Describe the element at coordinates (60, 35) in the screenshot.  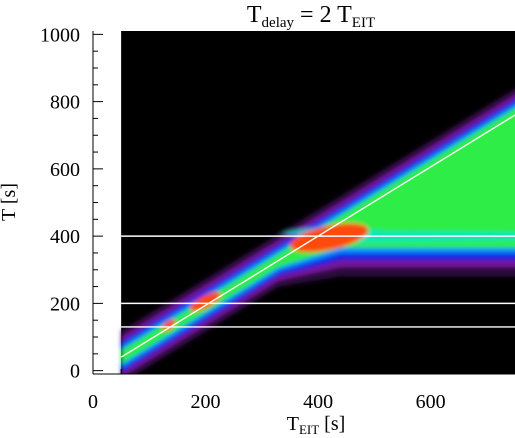
I see `y-tick-label: 1000` at that location.